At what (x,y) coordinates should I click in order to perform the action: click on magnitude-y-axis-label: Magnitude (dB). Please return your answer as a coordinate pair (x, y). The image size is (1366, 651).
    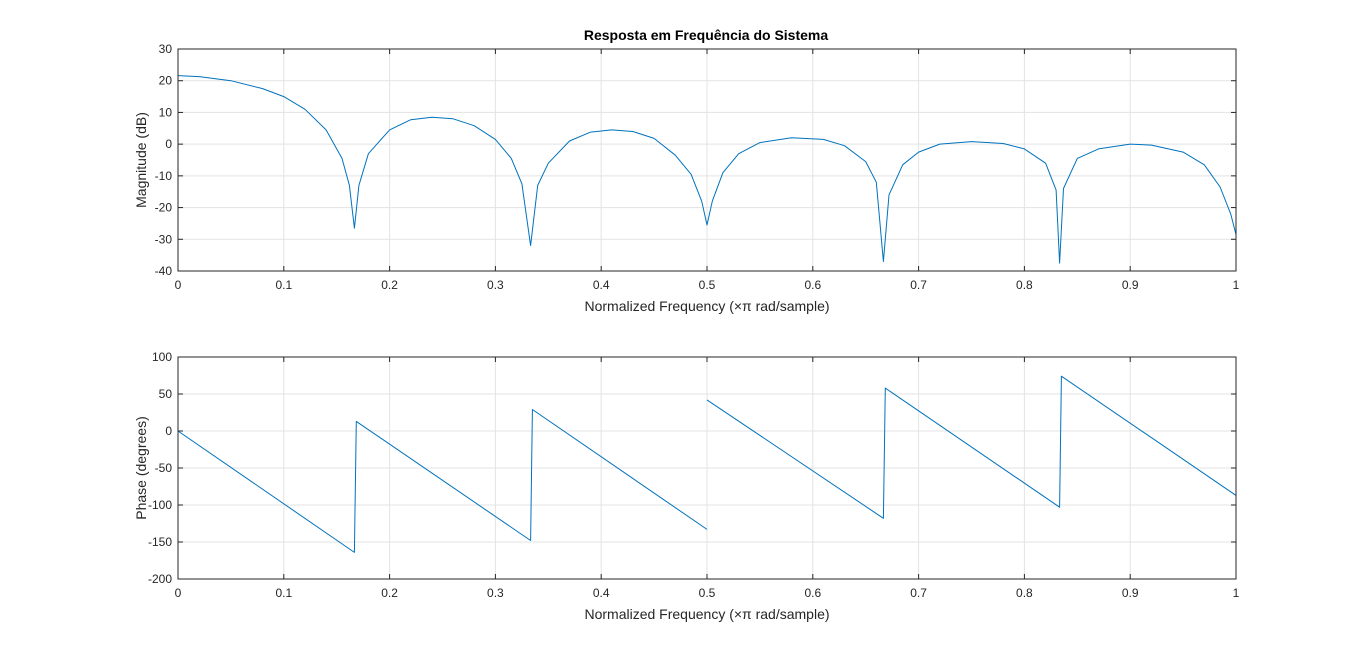
    Looking at the image, I should click on (141, 160).